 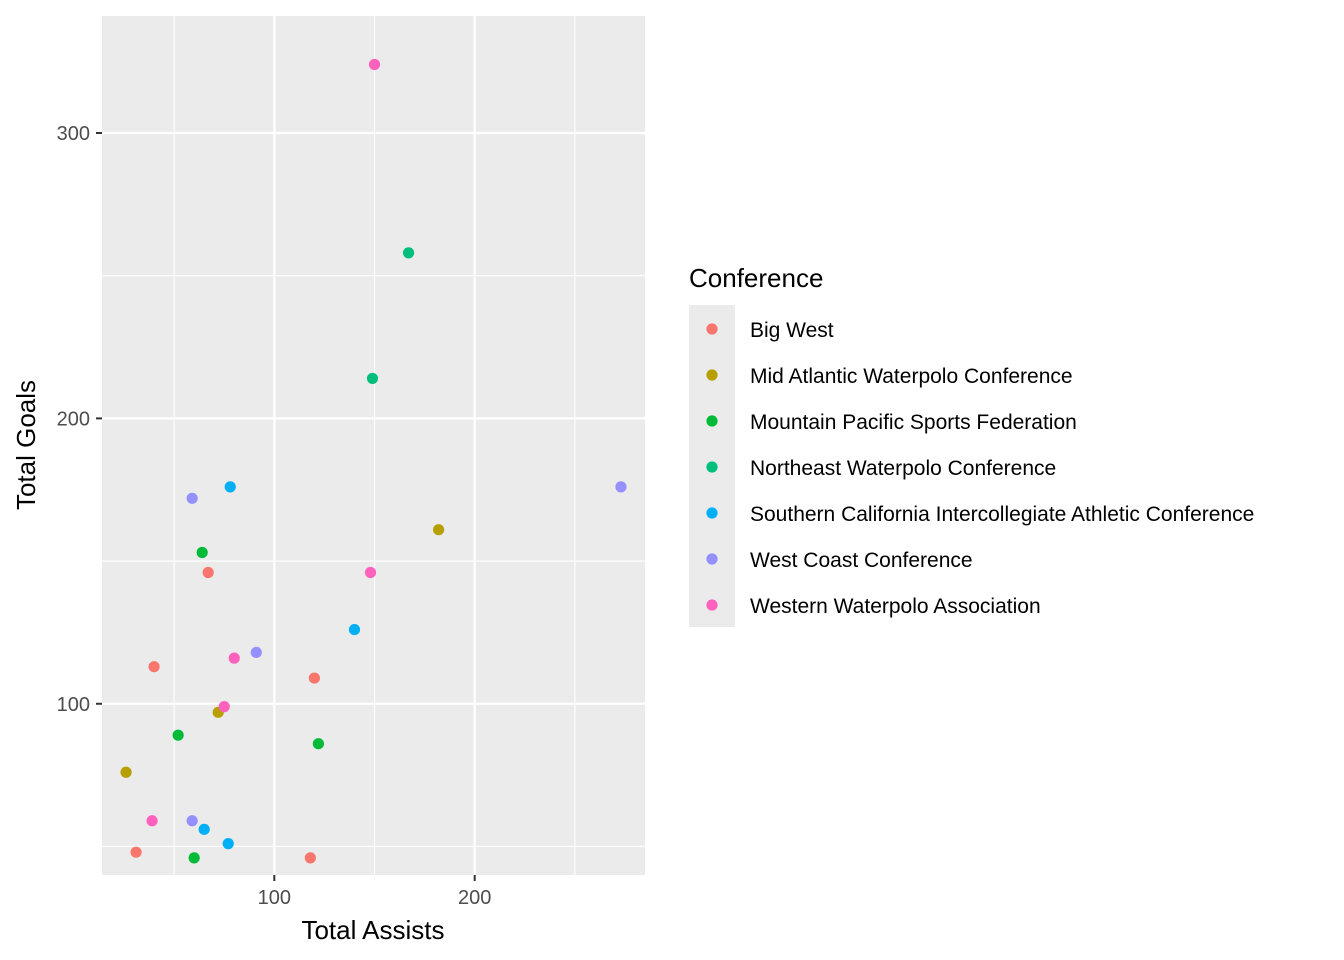 What do you see at coordinates (26, 445) in the screenshot?
I see `y-axis-title: Total Goals` at bounding box center [26, 445].